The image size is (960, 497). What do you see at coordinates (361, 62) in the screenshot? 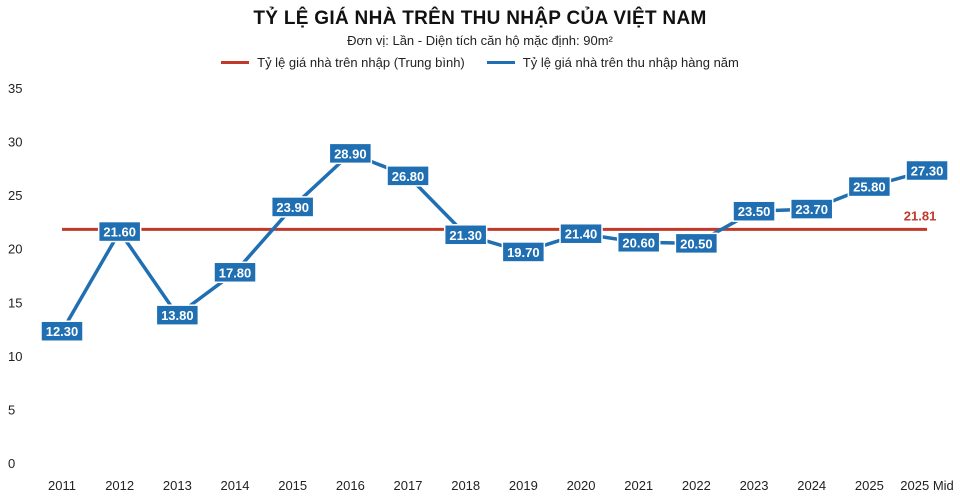
I see `legend-label-average: Tỷ lệ giá nhà trên nhập (Trung bình)` at bounding box center [361, 62].